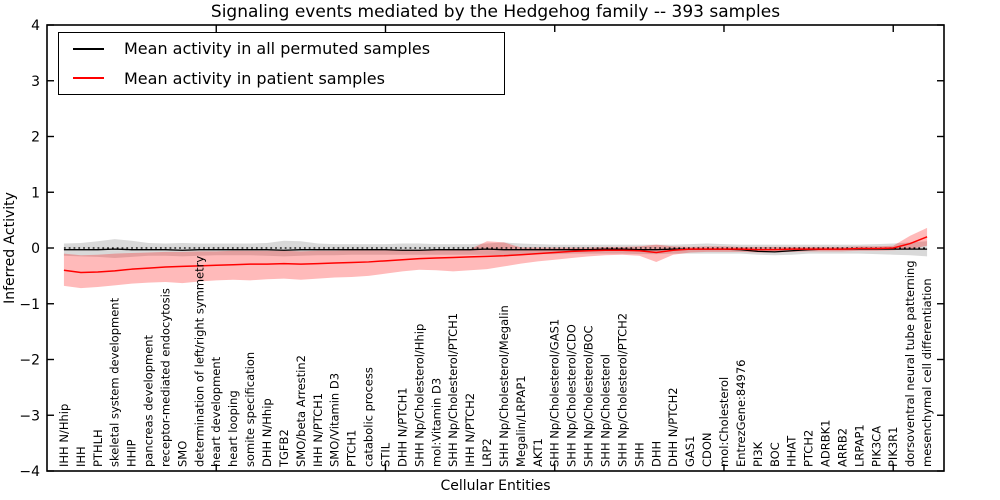 The width and height of the screenshot is (1000, 500). I want to click on x-category-label: ADRBK1, so click(826, 443).